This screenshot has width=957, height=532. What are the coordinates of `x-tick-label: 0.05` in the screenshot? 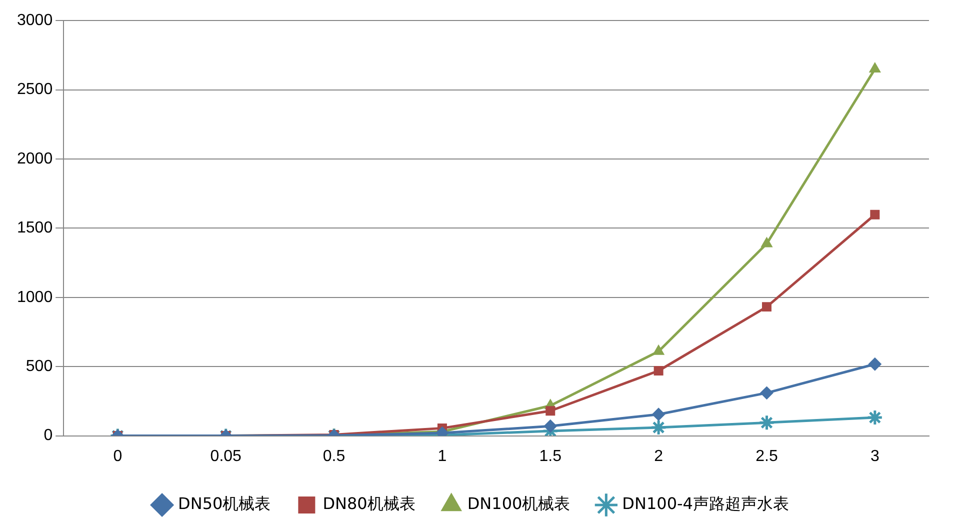 It's located at (226, 456).